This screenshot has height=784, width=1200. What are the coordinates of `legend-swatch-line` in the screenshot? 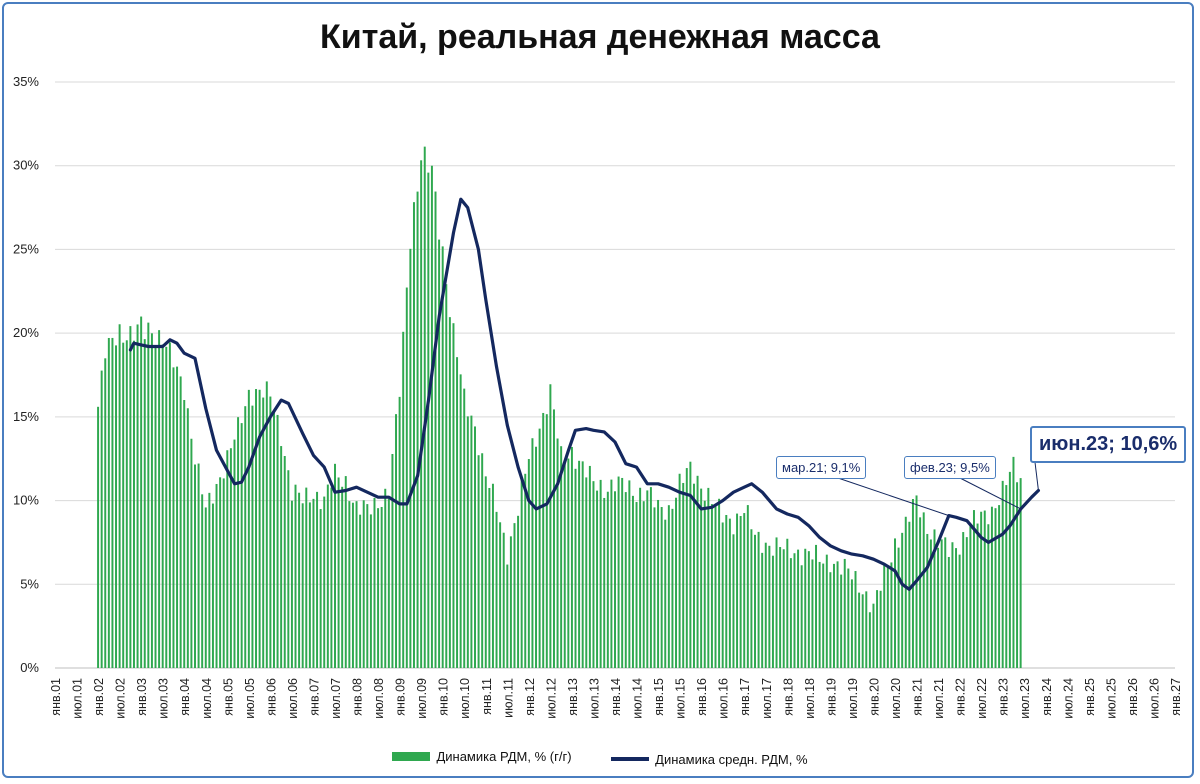 It's located at (630, 759).